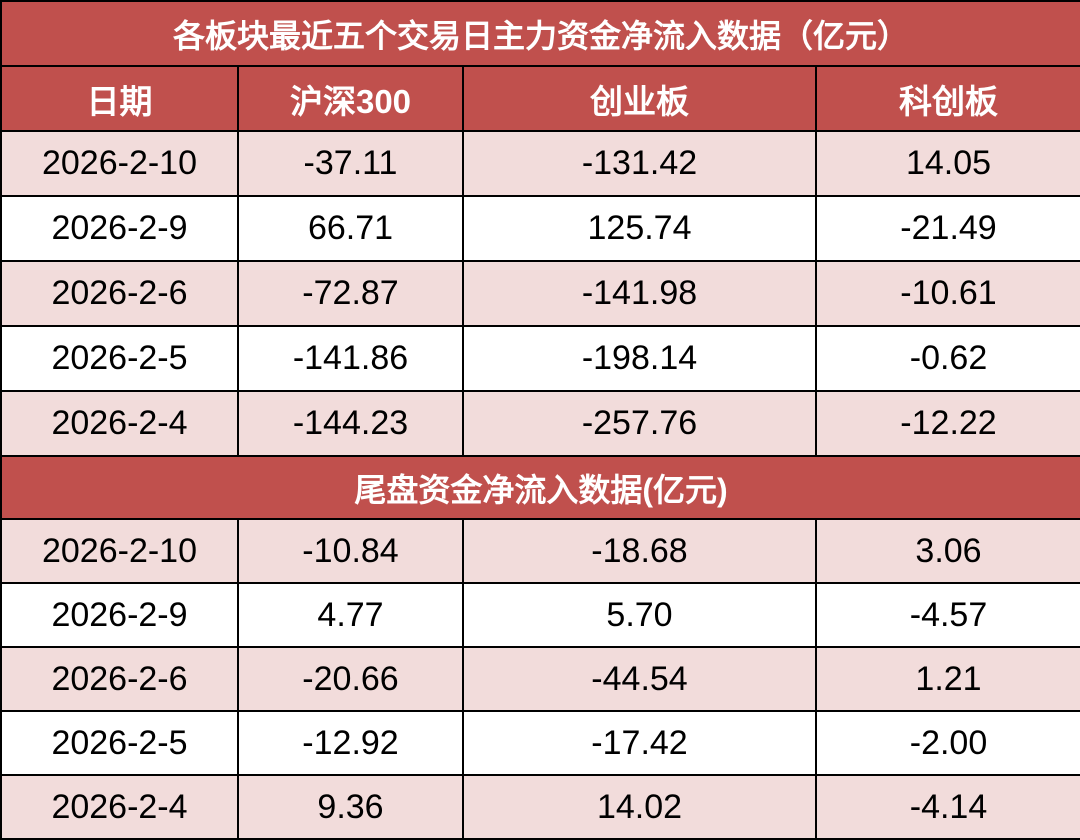 The height and width of the screenshot is (840, 1080). I want to click on hs300-cell: -20.66, so click(350, 679).